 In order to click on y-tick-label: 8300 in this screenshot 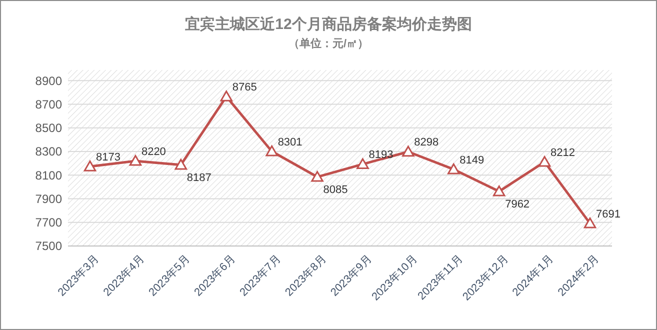, I will do `click(48, 151)`.